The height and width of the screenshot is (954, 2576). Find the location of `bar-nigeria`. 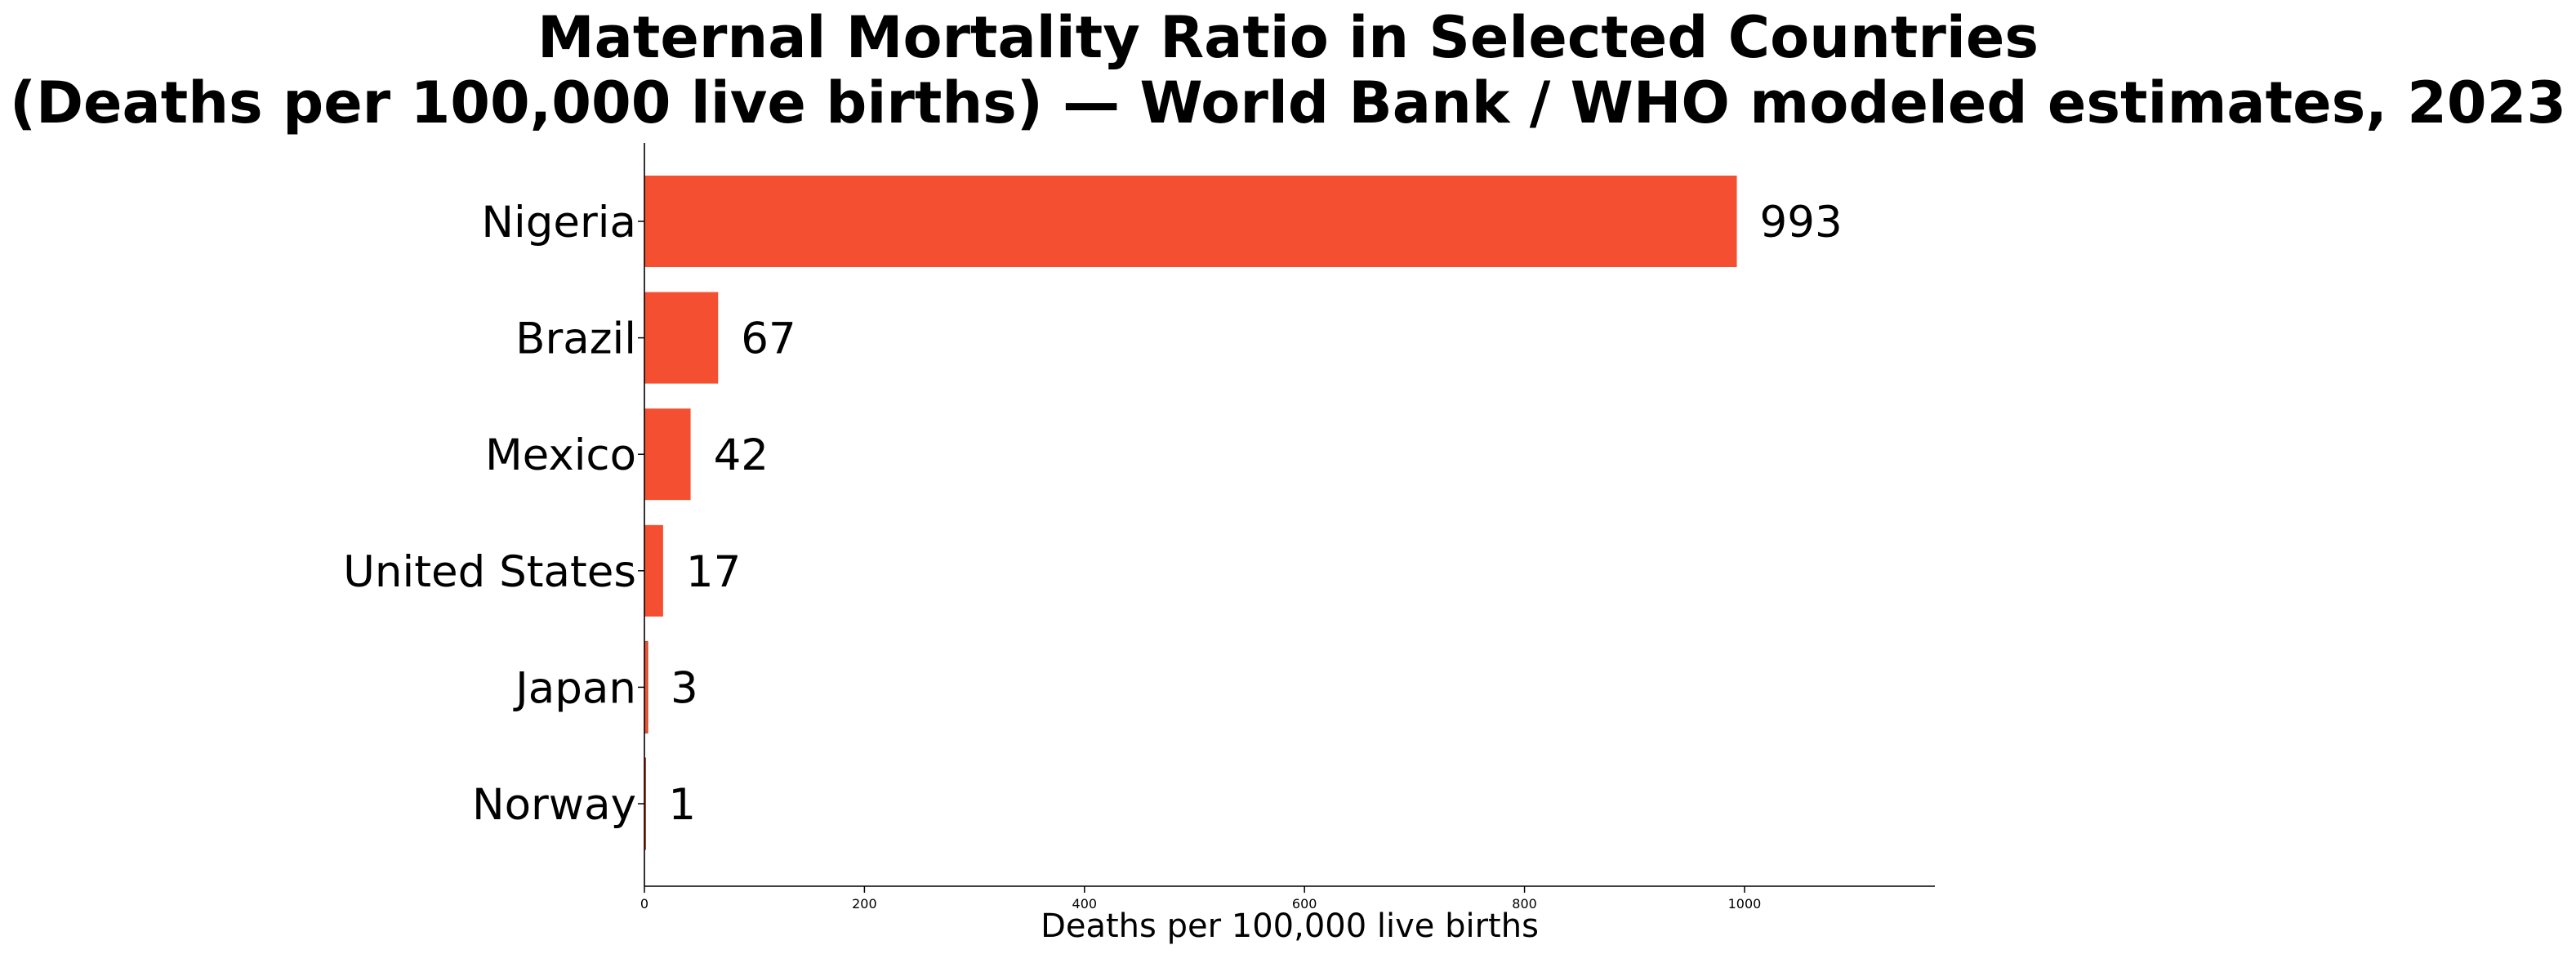

bar-nigeria is located at coordinates (1190, 221).